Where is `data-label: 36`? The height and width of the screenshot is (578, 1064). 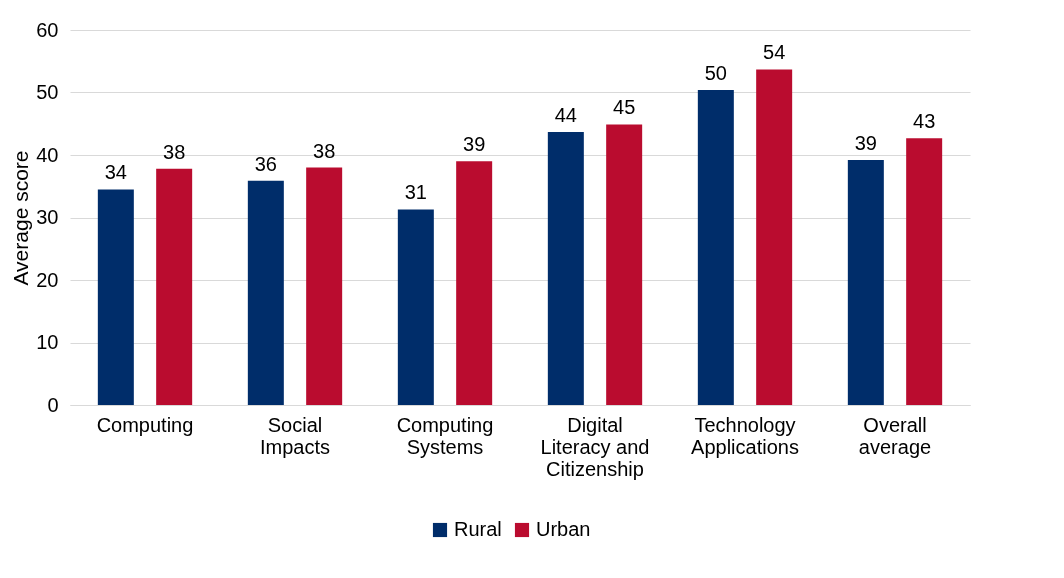 data-label: 36 is located at coordinates (265, 163).